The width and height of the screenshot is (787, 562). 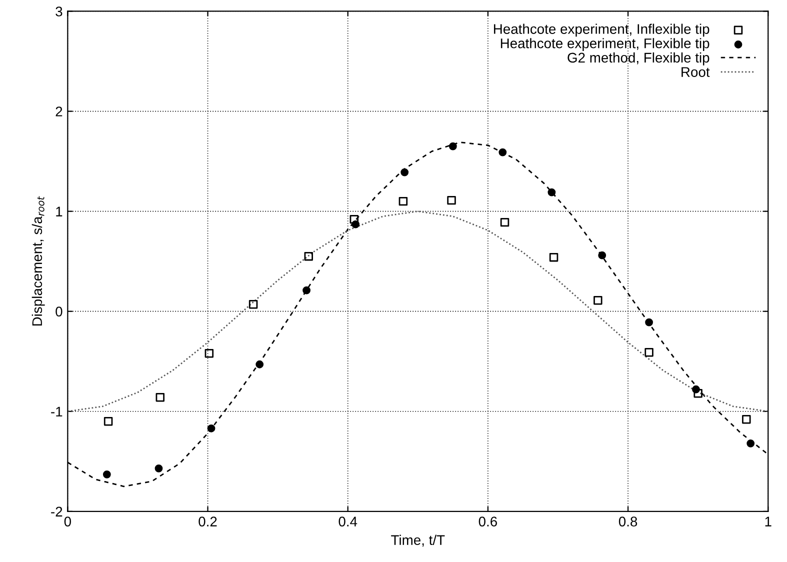 What do you see at coordinates (56, 511) in the screenshot?
I see `y-tick-label: -2` at bounding box center [56, 511].